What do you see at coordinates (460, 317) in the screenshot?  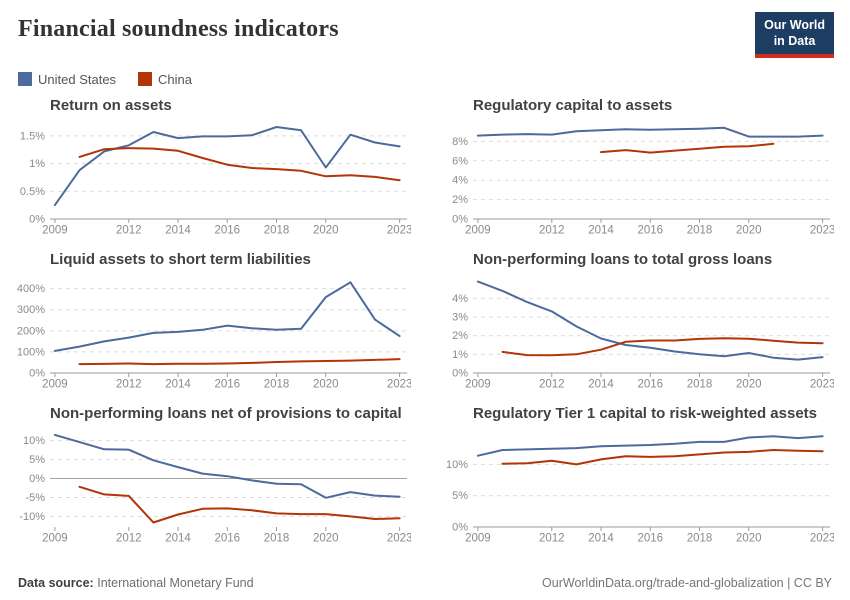 I see `y-tick-label: 3%` at bounding box center [460, 317].